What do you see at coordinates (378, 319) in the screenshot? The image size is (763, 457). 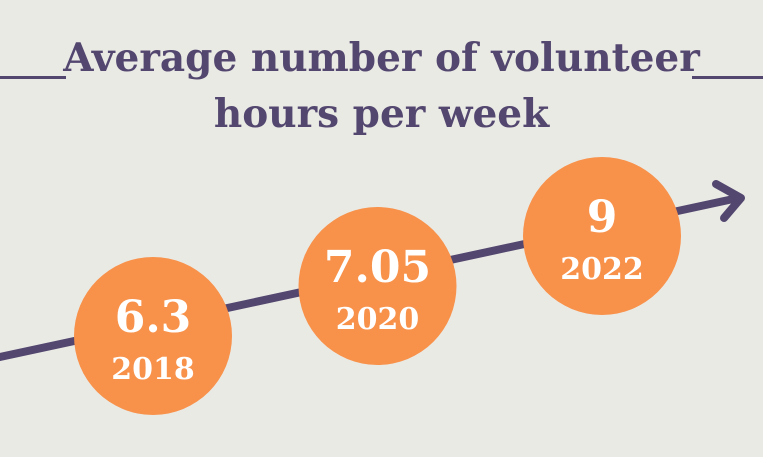 I see `data-label-year: 2020` at bounding box center [378, 319].